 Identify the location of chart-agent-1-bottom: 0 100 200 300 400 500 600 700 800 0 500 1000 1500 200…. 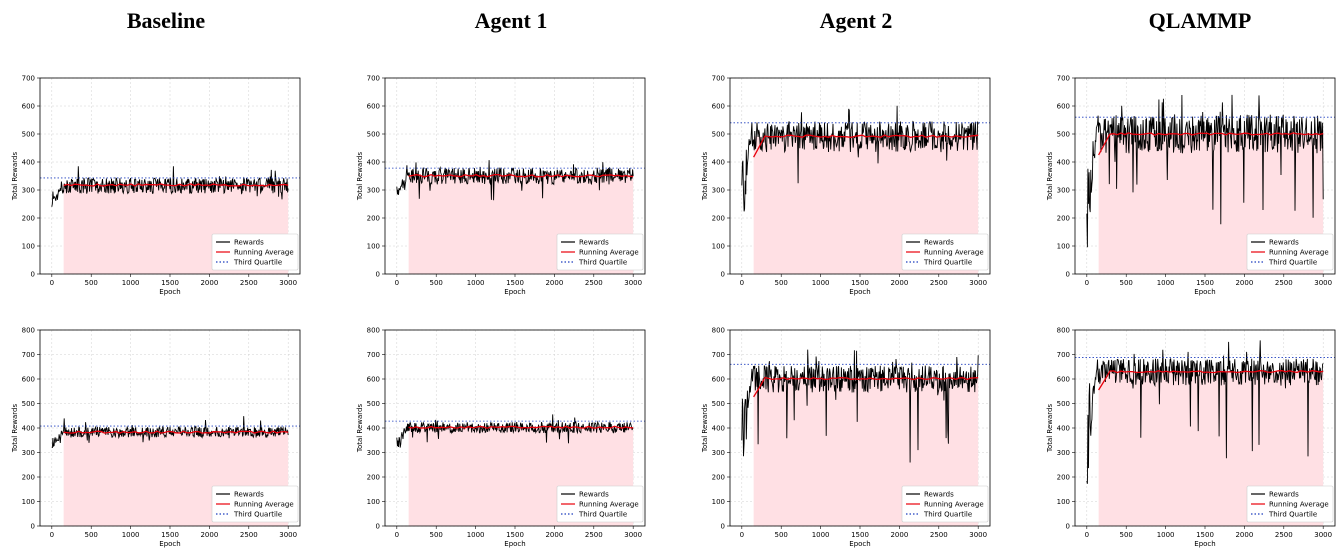
(503, 440).